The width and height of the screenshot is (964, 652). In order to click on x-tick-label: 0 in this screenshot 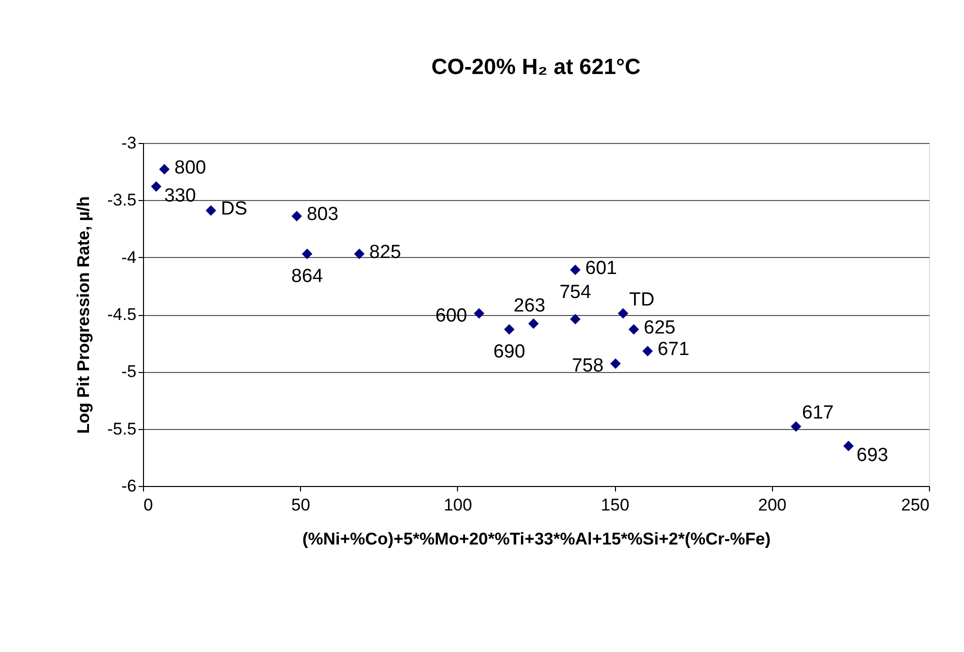, I will do `click(148, 505)`.